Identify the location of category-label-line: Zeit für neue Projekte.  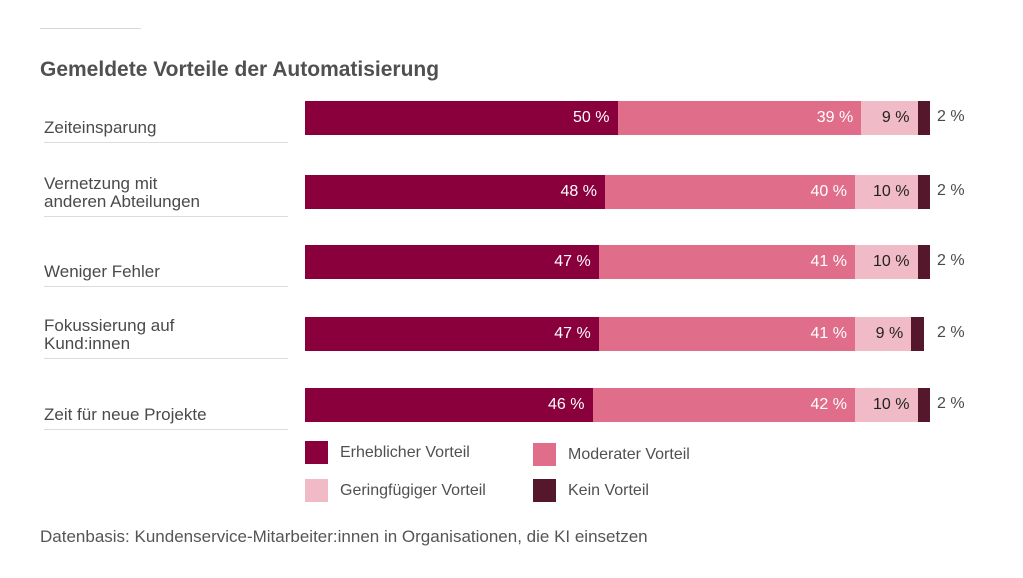
(125, 414).